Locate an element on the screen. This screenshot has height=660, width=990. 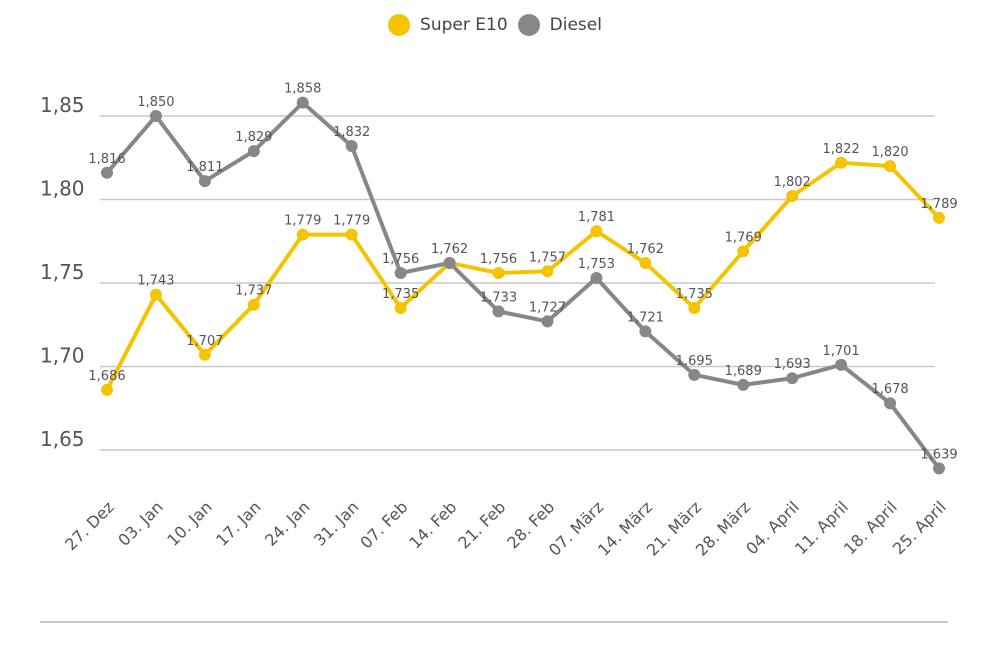
data-label: 1,802 is located at coordinates (792, 182).